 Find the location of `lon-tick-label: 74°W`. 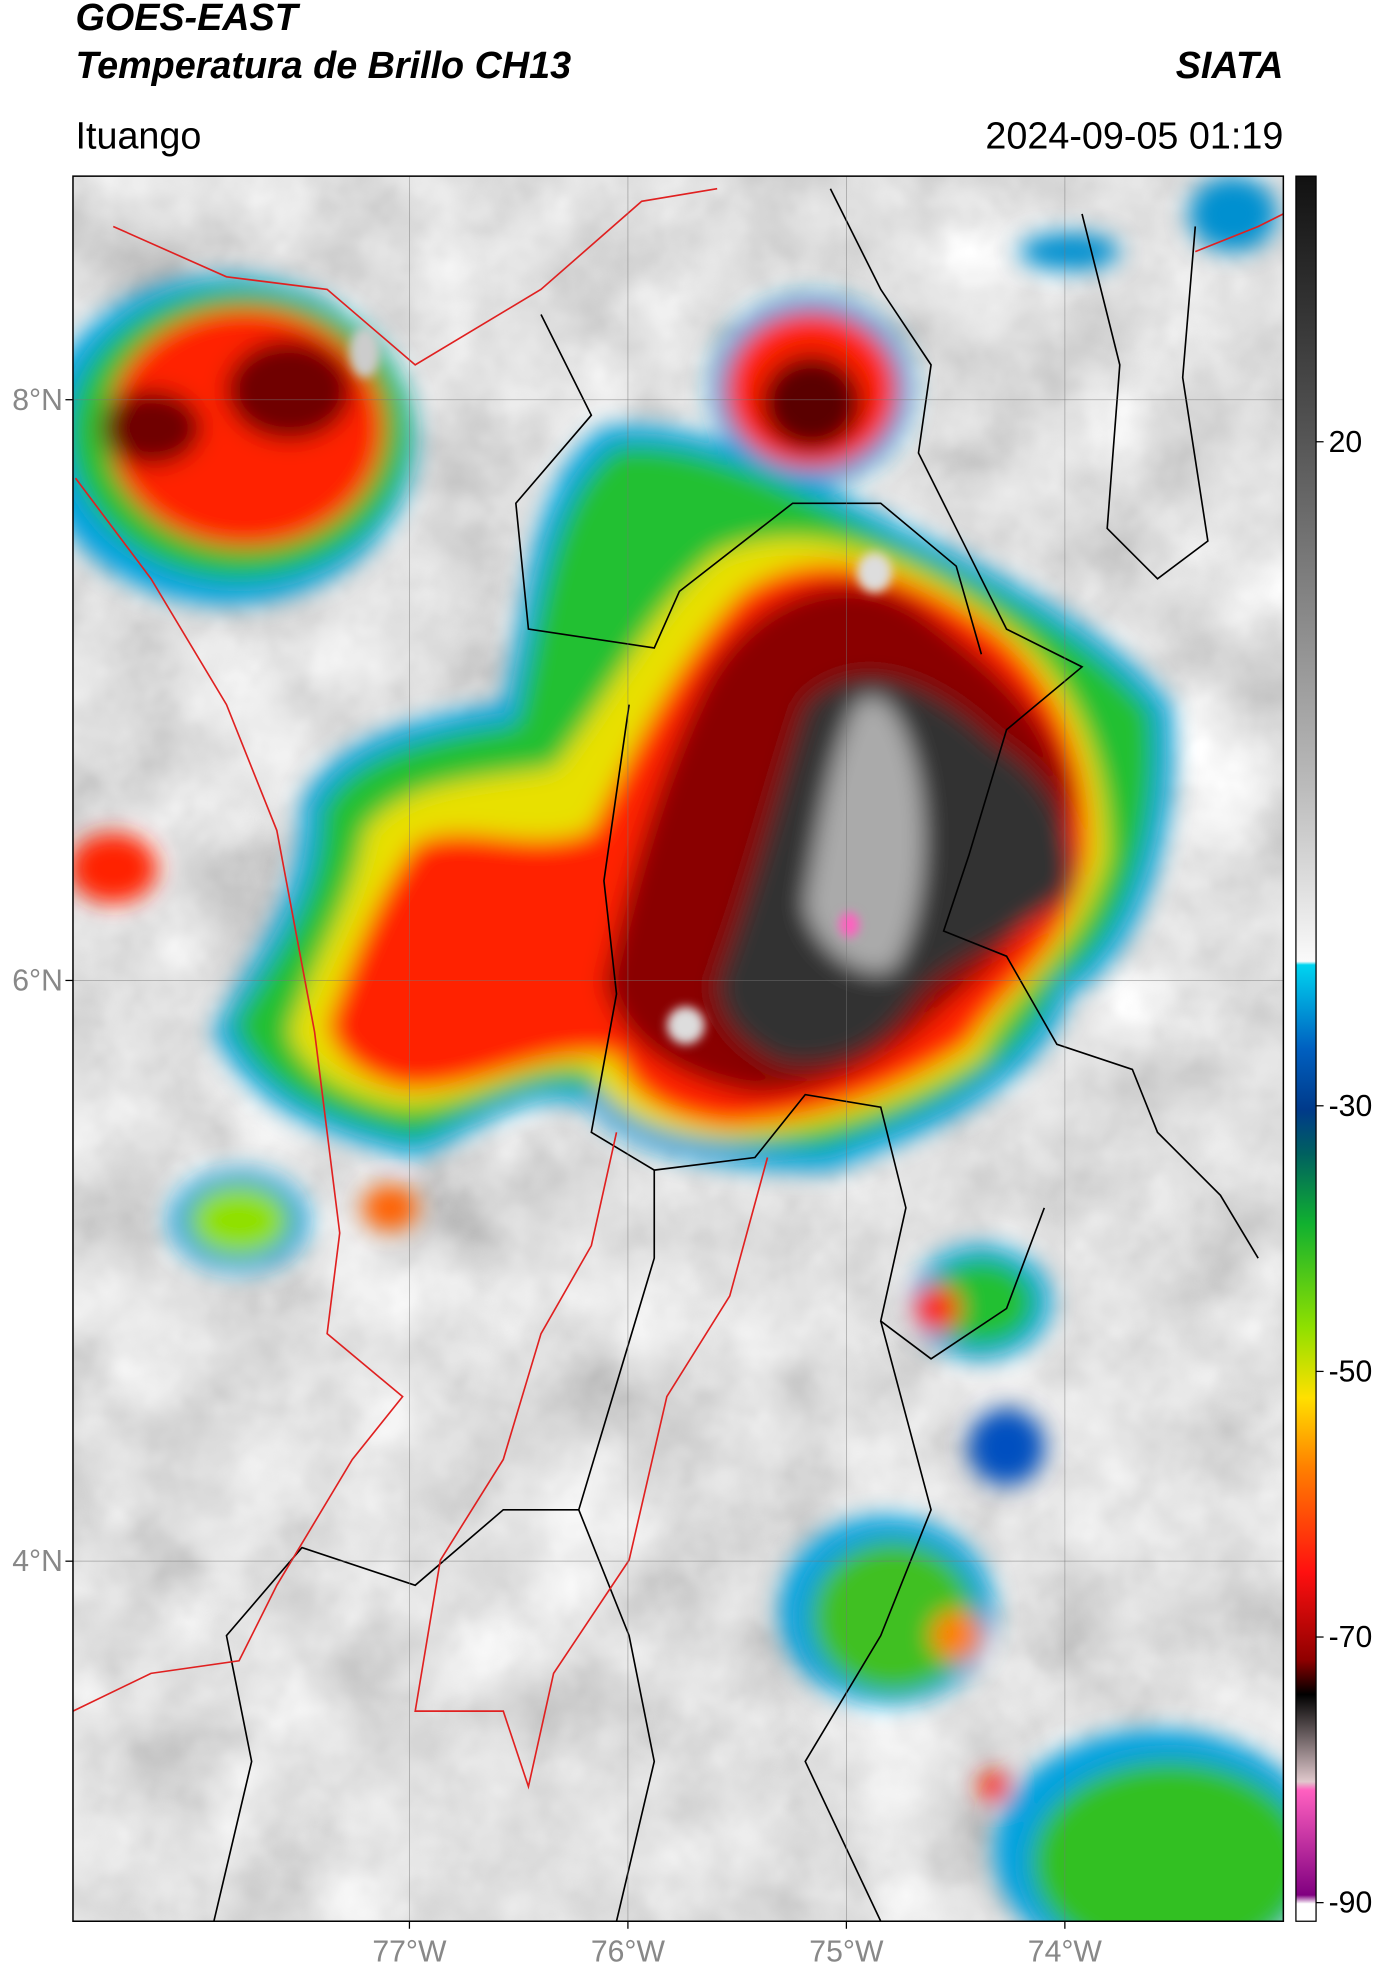

lon-tick-label: 74°W is located at coordinates (1065, 1951).